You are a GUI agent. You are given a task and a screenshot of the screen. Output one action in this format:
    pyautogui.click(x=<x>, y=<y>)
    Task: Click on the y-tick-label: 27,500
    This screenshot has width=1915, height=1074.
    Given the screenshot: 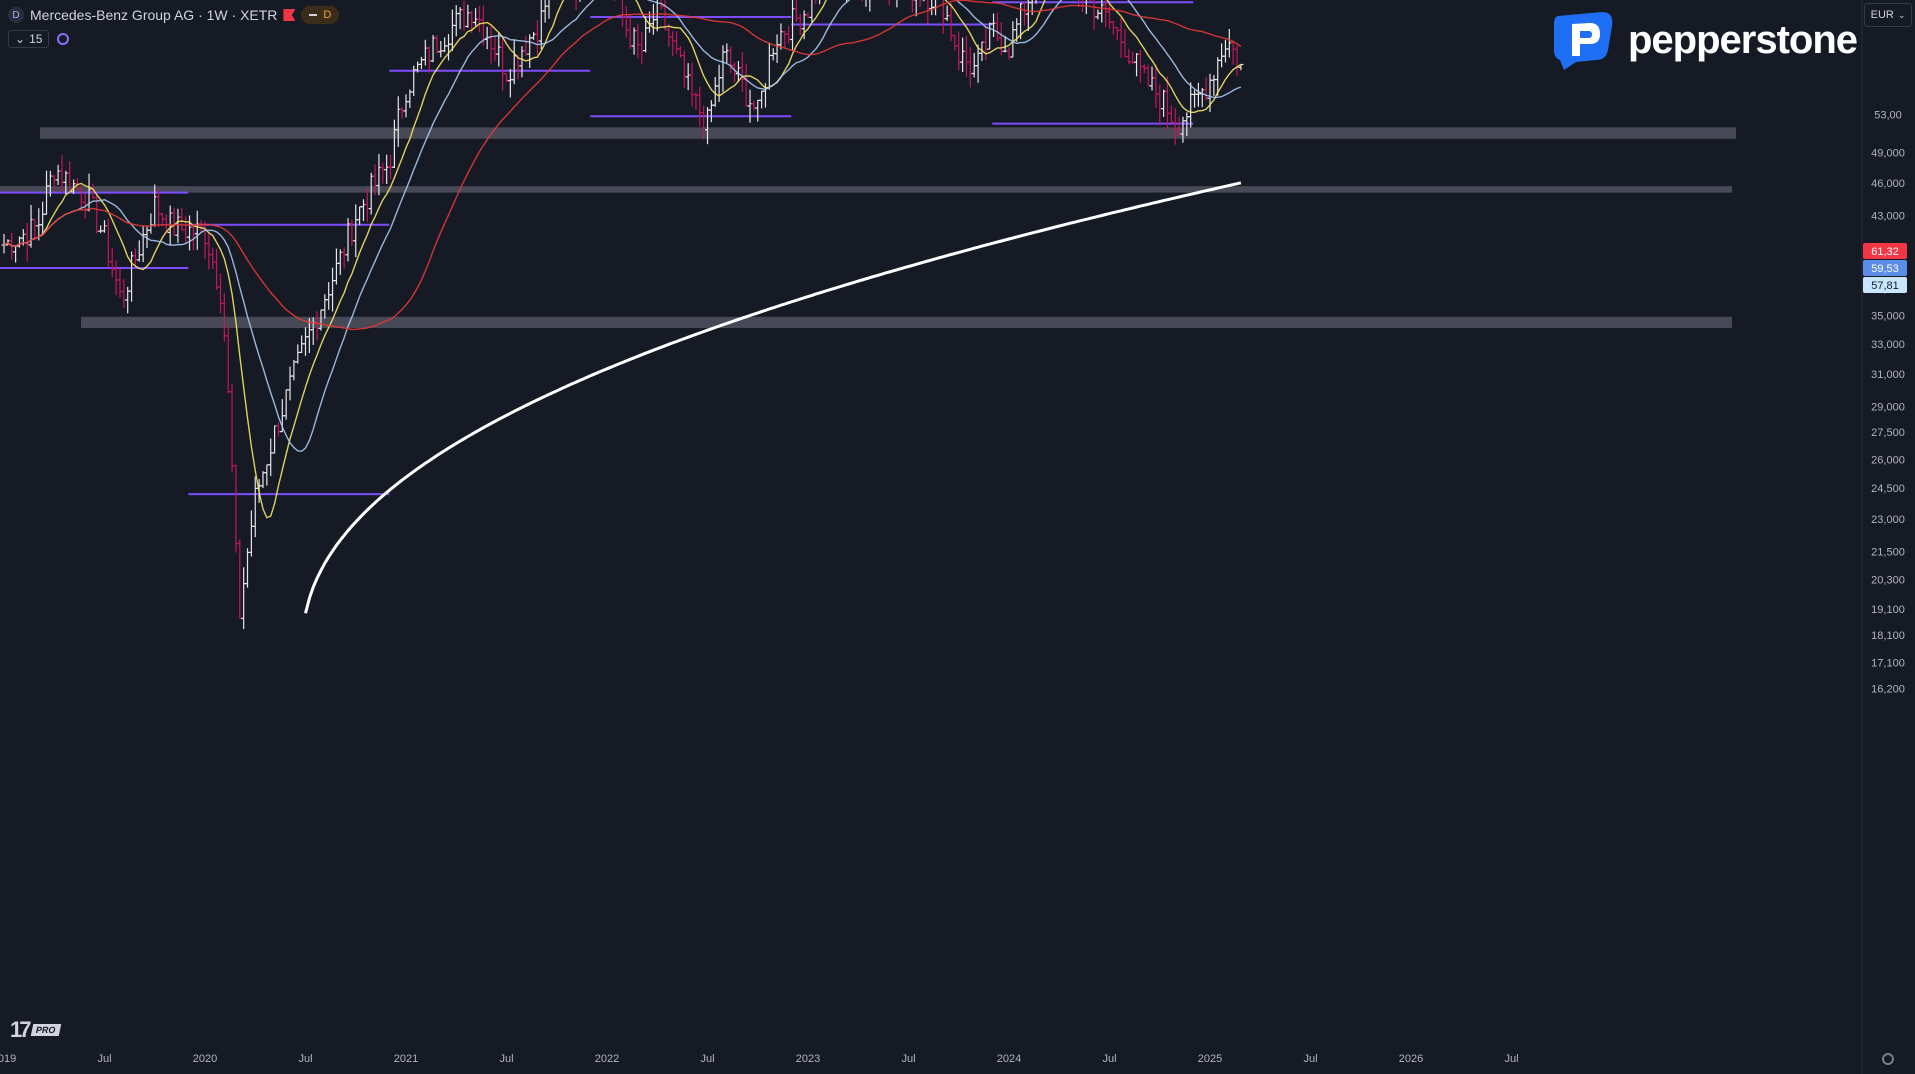 What is the action you would take?
    pyautogui.click(x=1888, y=433)
    